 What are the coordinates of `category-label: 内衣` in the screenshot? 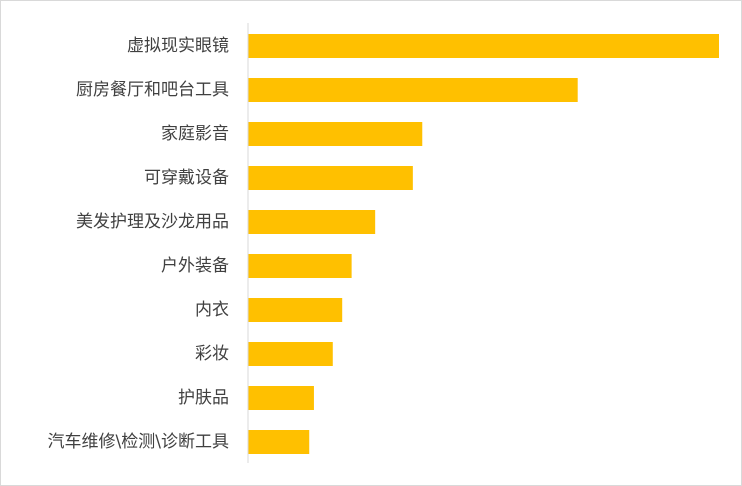 It's located at (212, 310).